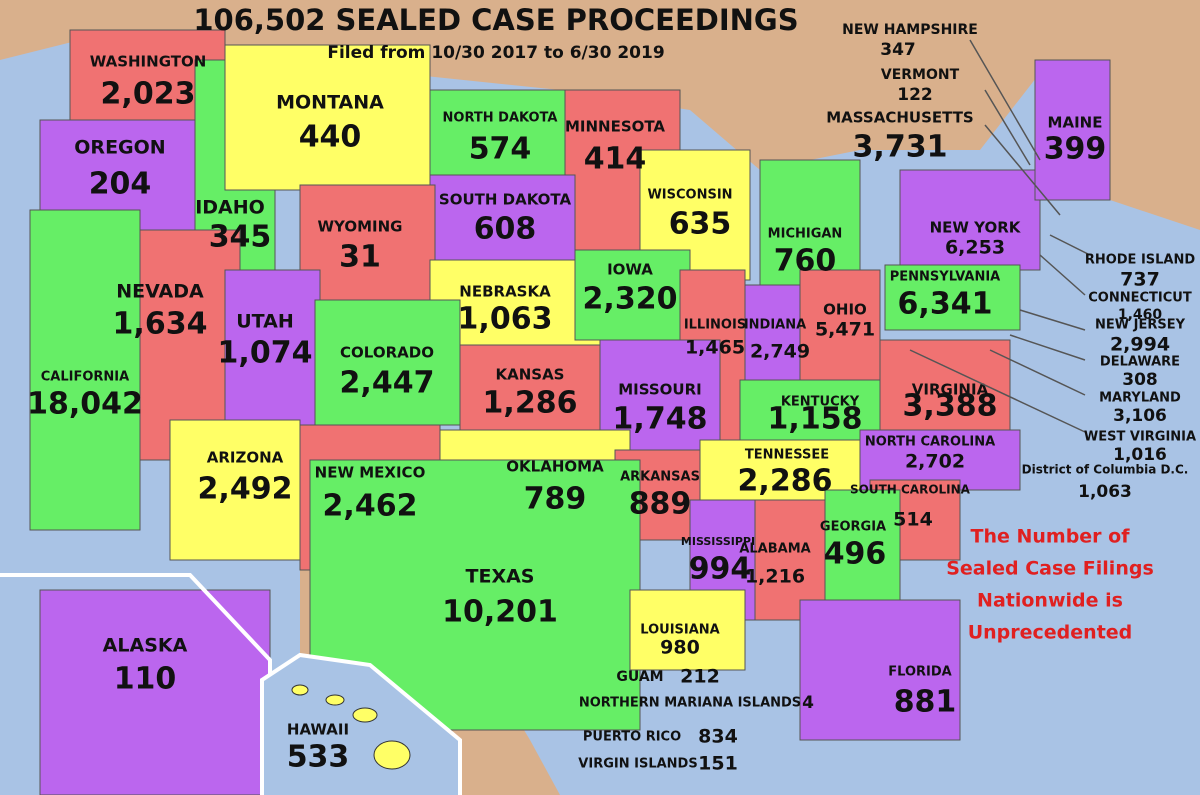  What do you see at coordinates (1050, 601) in the screenshot?
I see `note-line: Nationwide is` at bounding box center [1050, 601].